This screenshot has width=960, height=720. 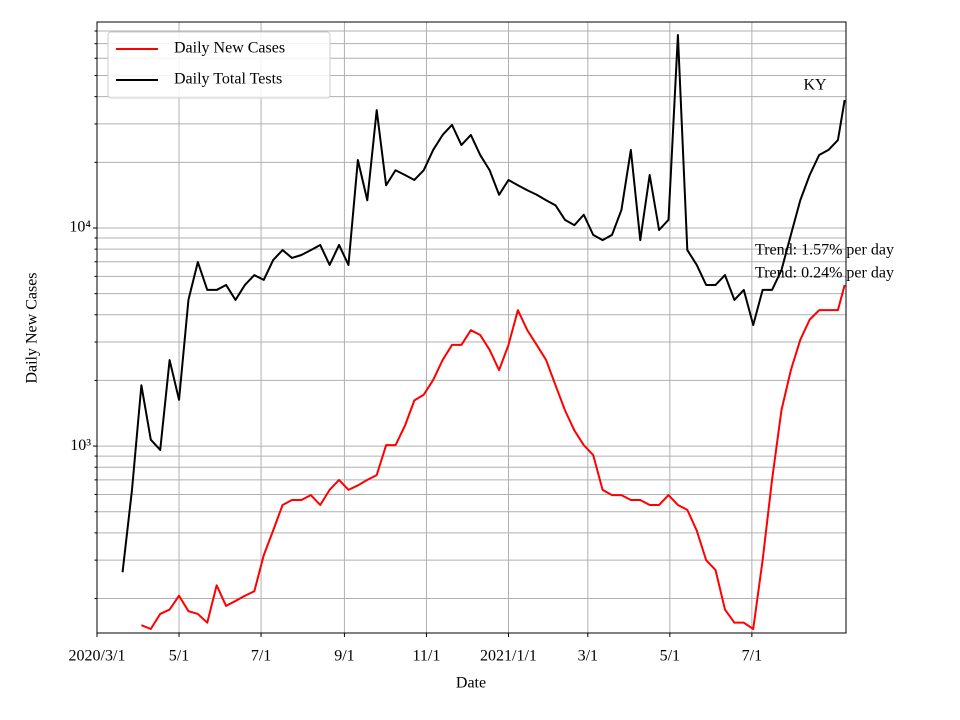 I want to click on legend-label: Daily Total Tests, so click(x=228, y=79).